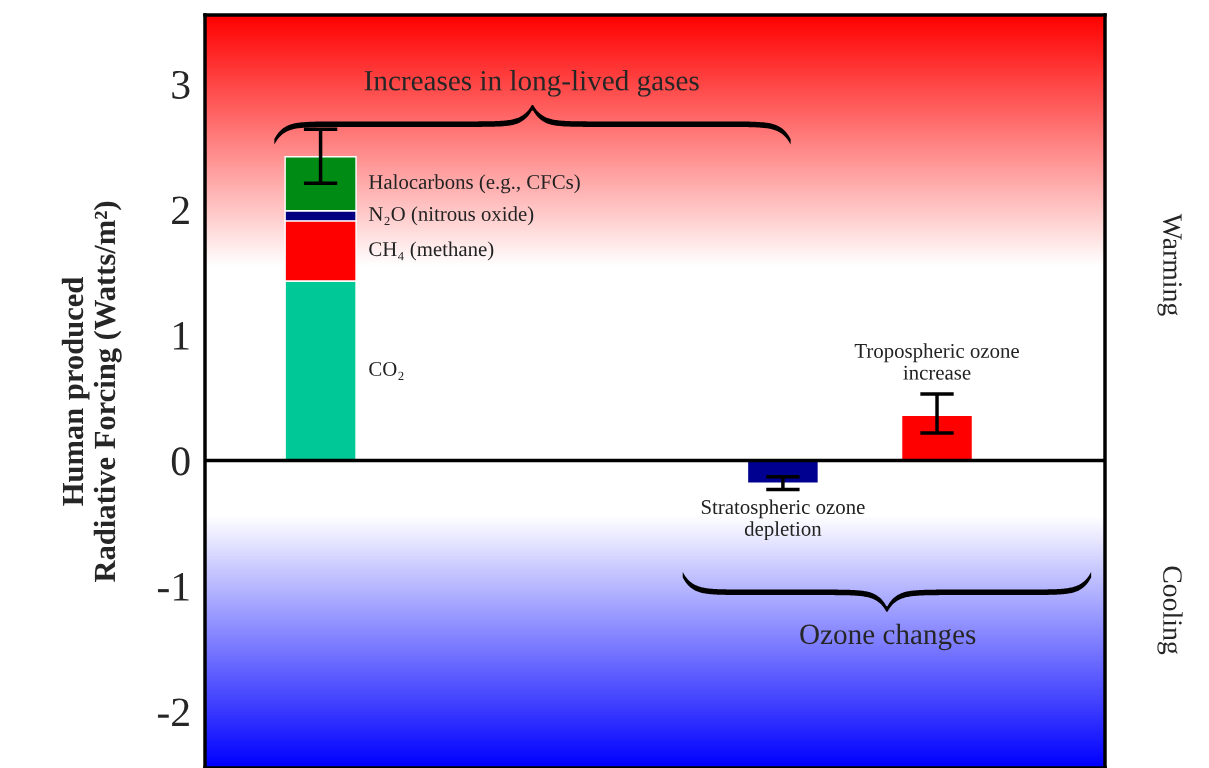  What do you see at coordinates (180, 461) in the screenshot?
I see `y-tick-label: 0` at bounding box center [180, 461].